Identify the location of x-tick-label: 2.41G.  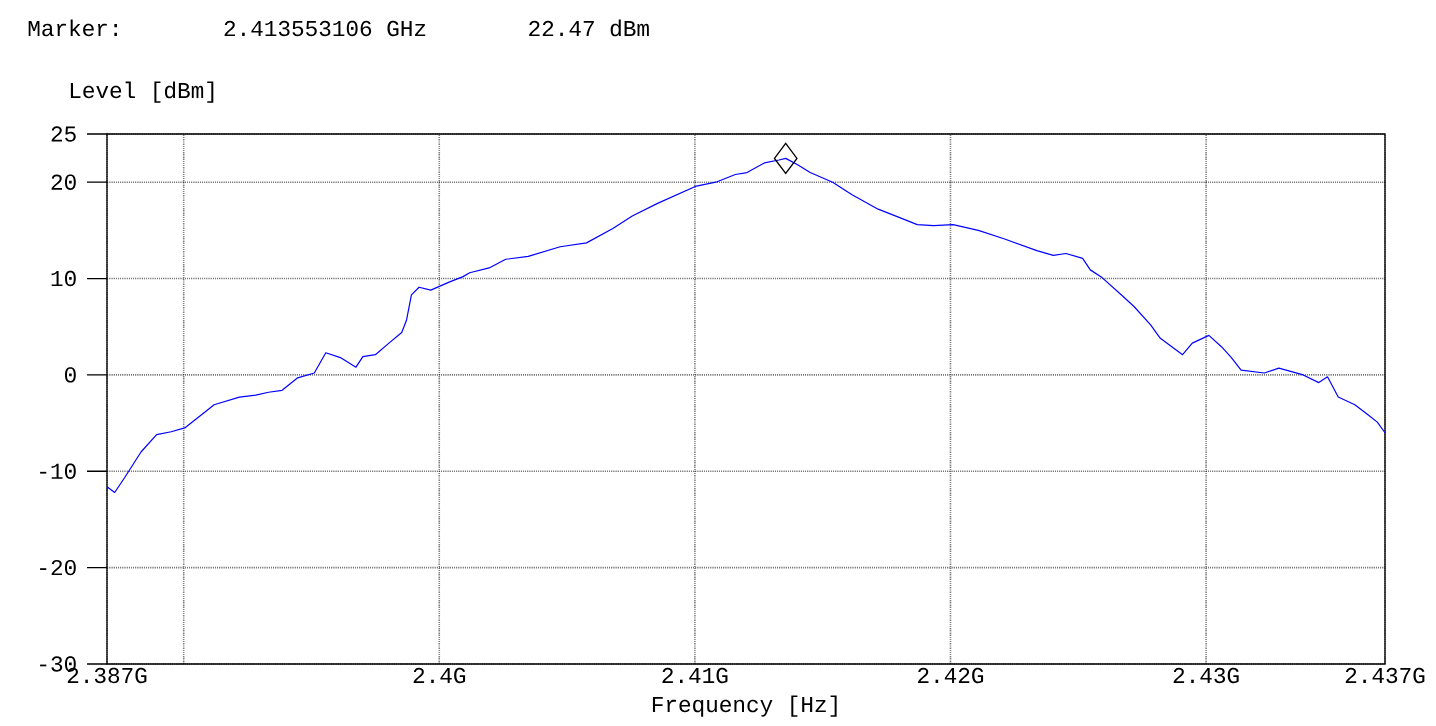
(695, 675).